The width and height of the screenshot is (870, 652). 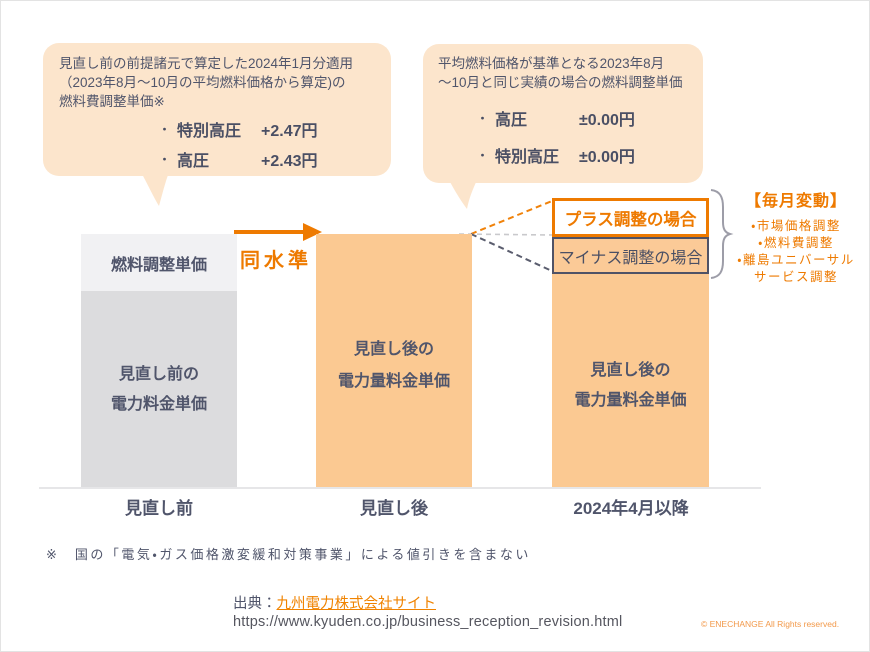 I want to click on list-item: ・ 特別高圧 +2.47円, so click(x=267, y=129).